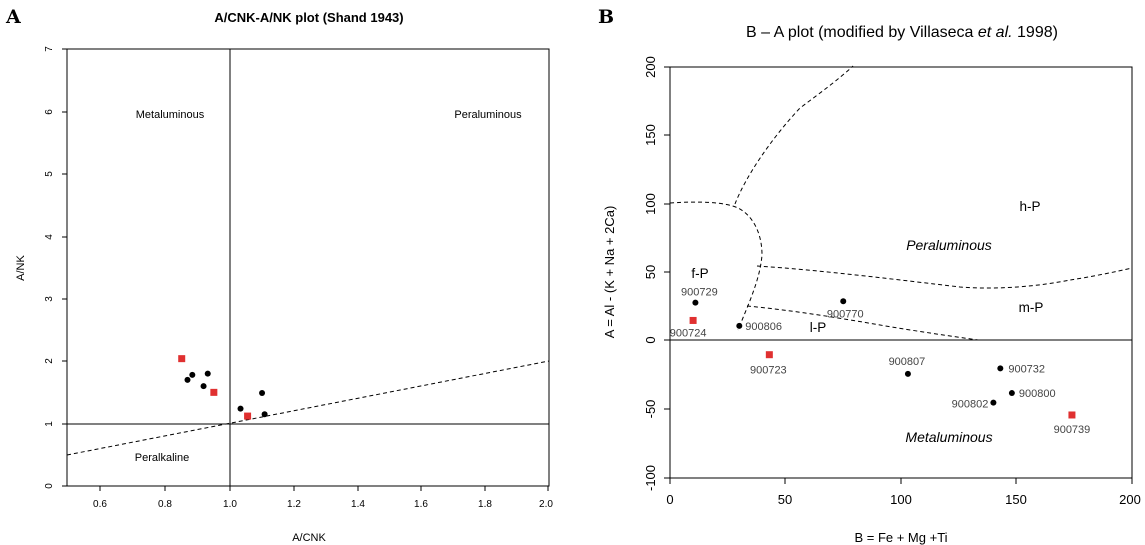  What do you see at coordinates (650, 67) in the screenshot?
I see `chart-b-ytick-label: 200` at bounding box center [650, 67].